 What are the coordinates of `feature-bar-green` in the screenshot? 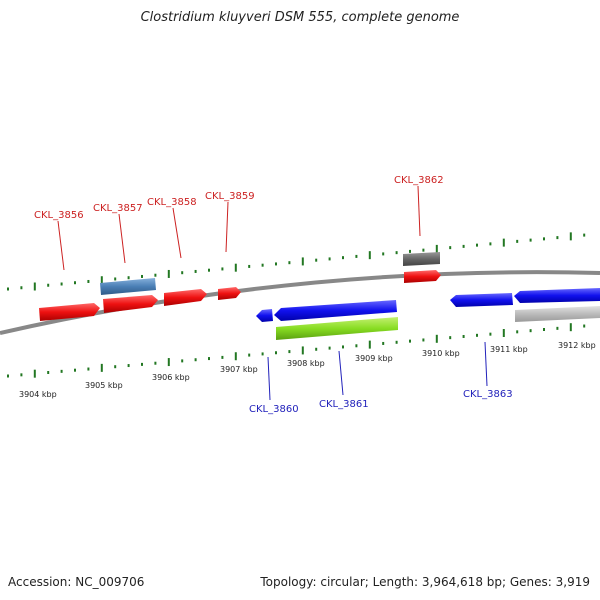 It's located at (337, 328).